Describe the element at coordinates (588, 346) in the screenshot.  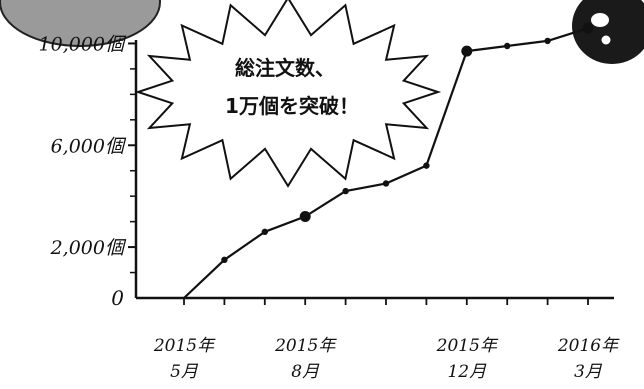
I see `x-tick-label-3-year: 2016年` at that location.